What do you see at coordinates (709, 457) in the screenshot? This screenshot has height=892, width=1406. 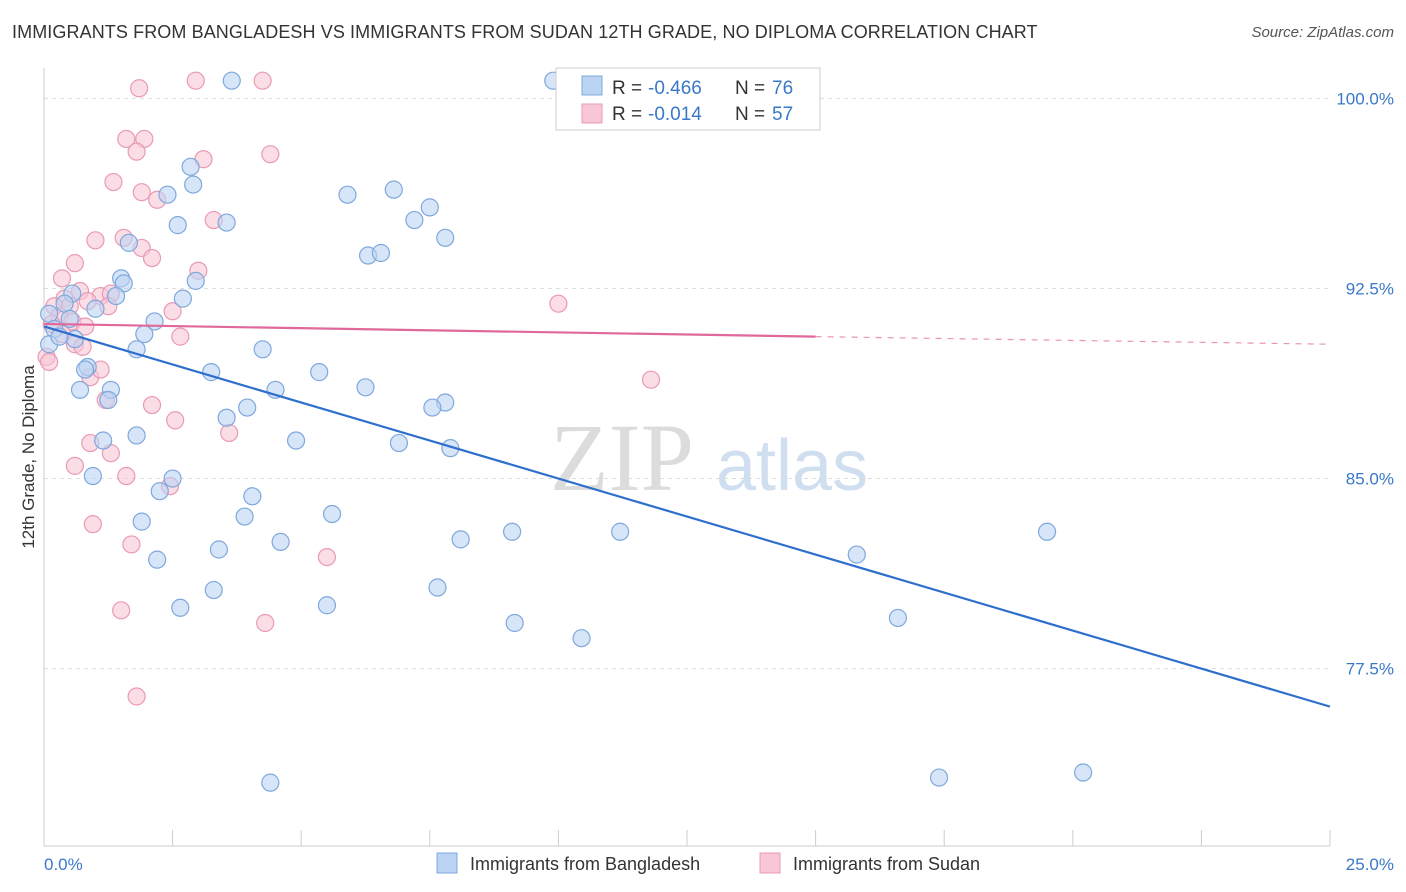 I see `watermark: ZIP atlas` at bounding box center [709, 457].